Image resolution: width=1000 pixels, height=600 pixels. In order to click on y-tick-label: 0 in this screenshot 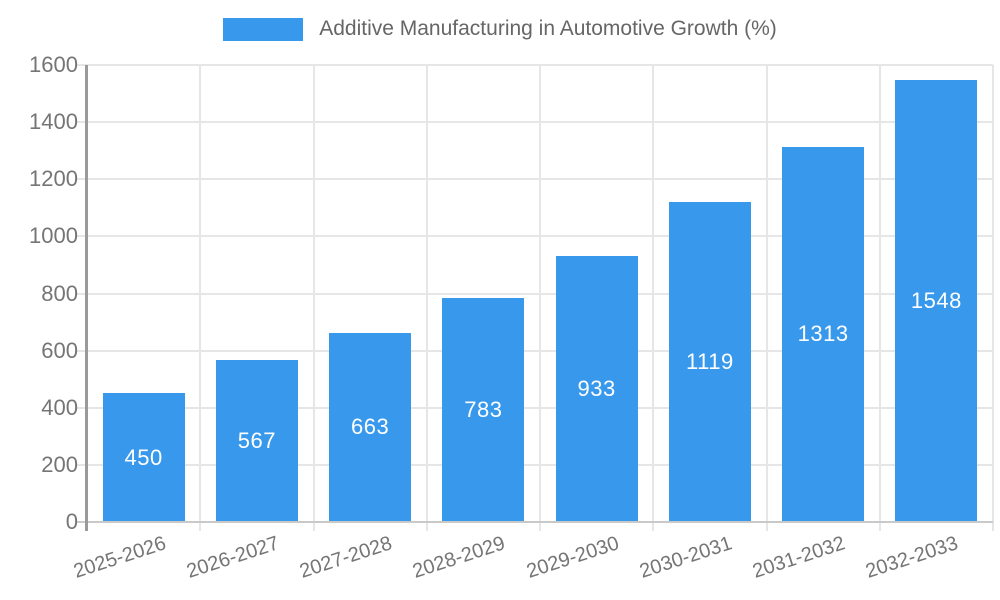, I will do `click(71, 521)`.